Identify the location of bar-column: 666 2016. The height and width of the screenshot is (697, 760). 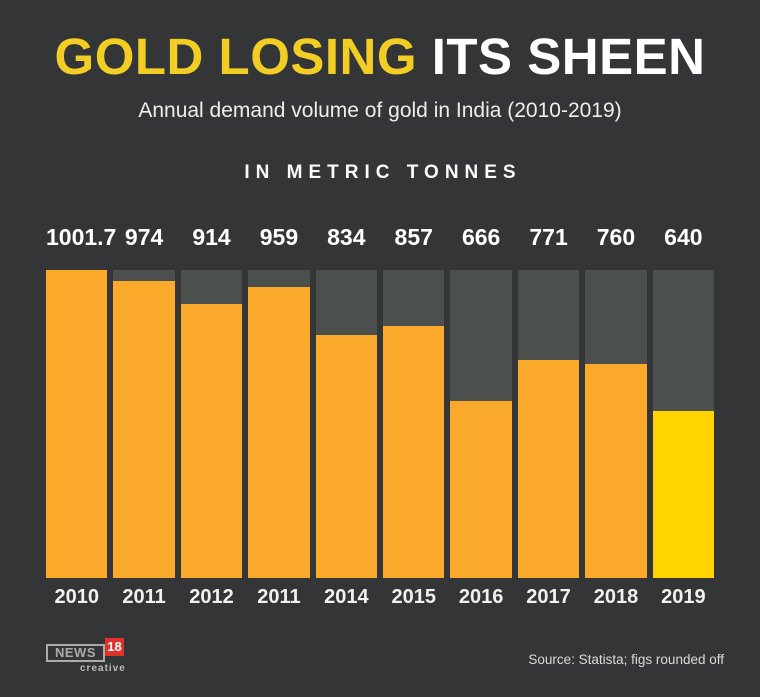
(481, 420).